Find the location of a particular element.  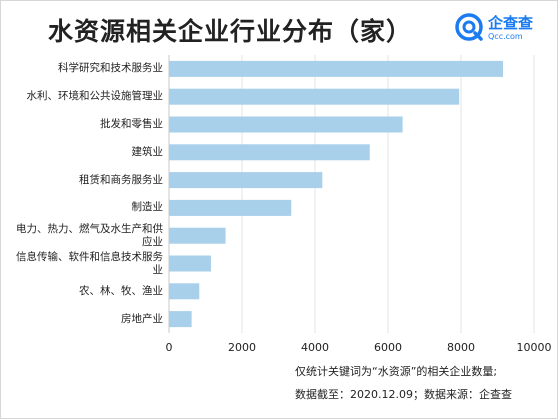

note-scope: 仅统计关键词为“水资源”的相关企业数量; is located at coordinates (396, 371).